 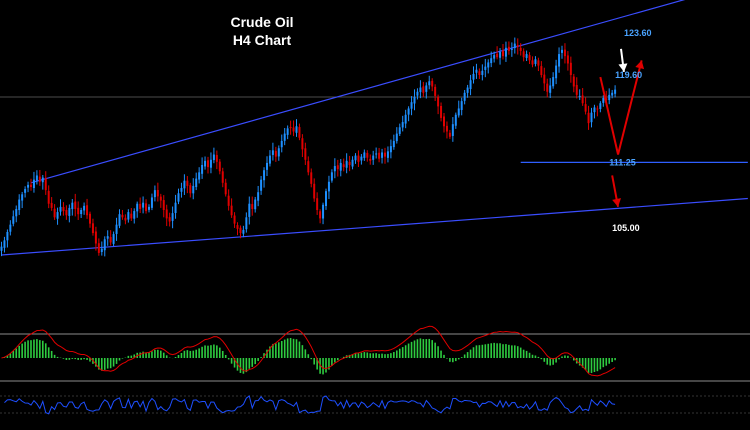 What do you see at coordinates (628, 75) in the screenshot?
I see `price-label: 119.60` at bounding box center [628, 75].